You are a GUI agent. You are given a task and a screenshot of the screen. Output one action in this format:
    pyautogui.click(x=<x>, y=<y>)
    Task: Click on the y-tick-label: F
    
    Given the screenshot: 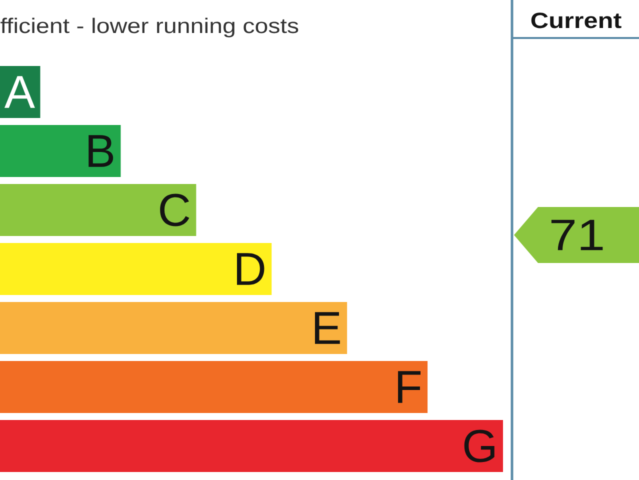 What is the action you would take?
    pyautogui.click(x=409, y=387)
    